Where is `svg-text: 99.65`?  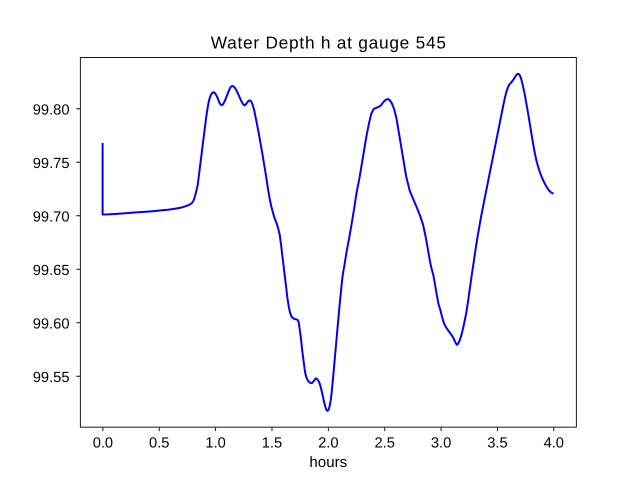
svg-text: 99.65 is located at coordinates (51, 271).